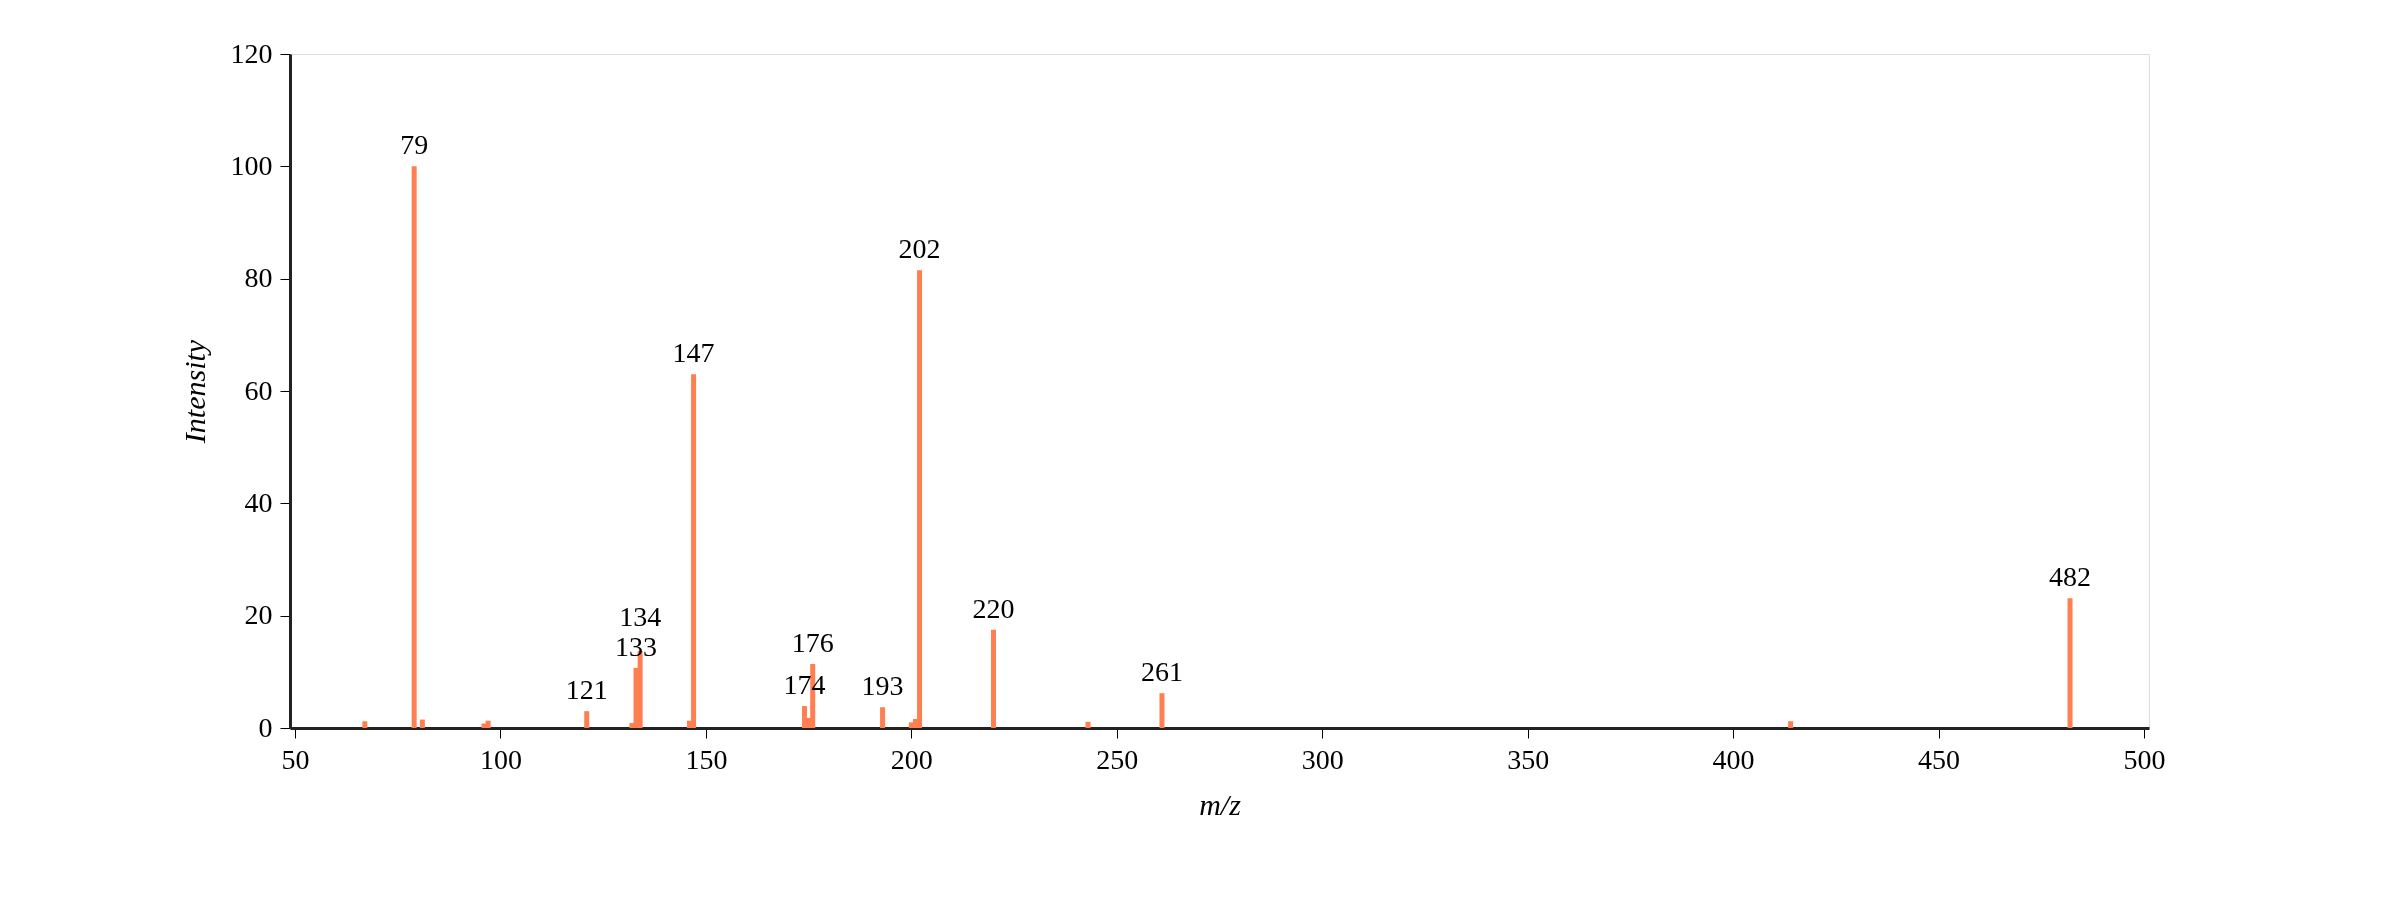  Describe the element at coordinates (1528, 759) in the screenshot. I see `x-tick-label: 350` at that location.